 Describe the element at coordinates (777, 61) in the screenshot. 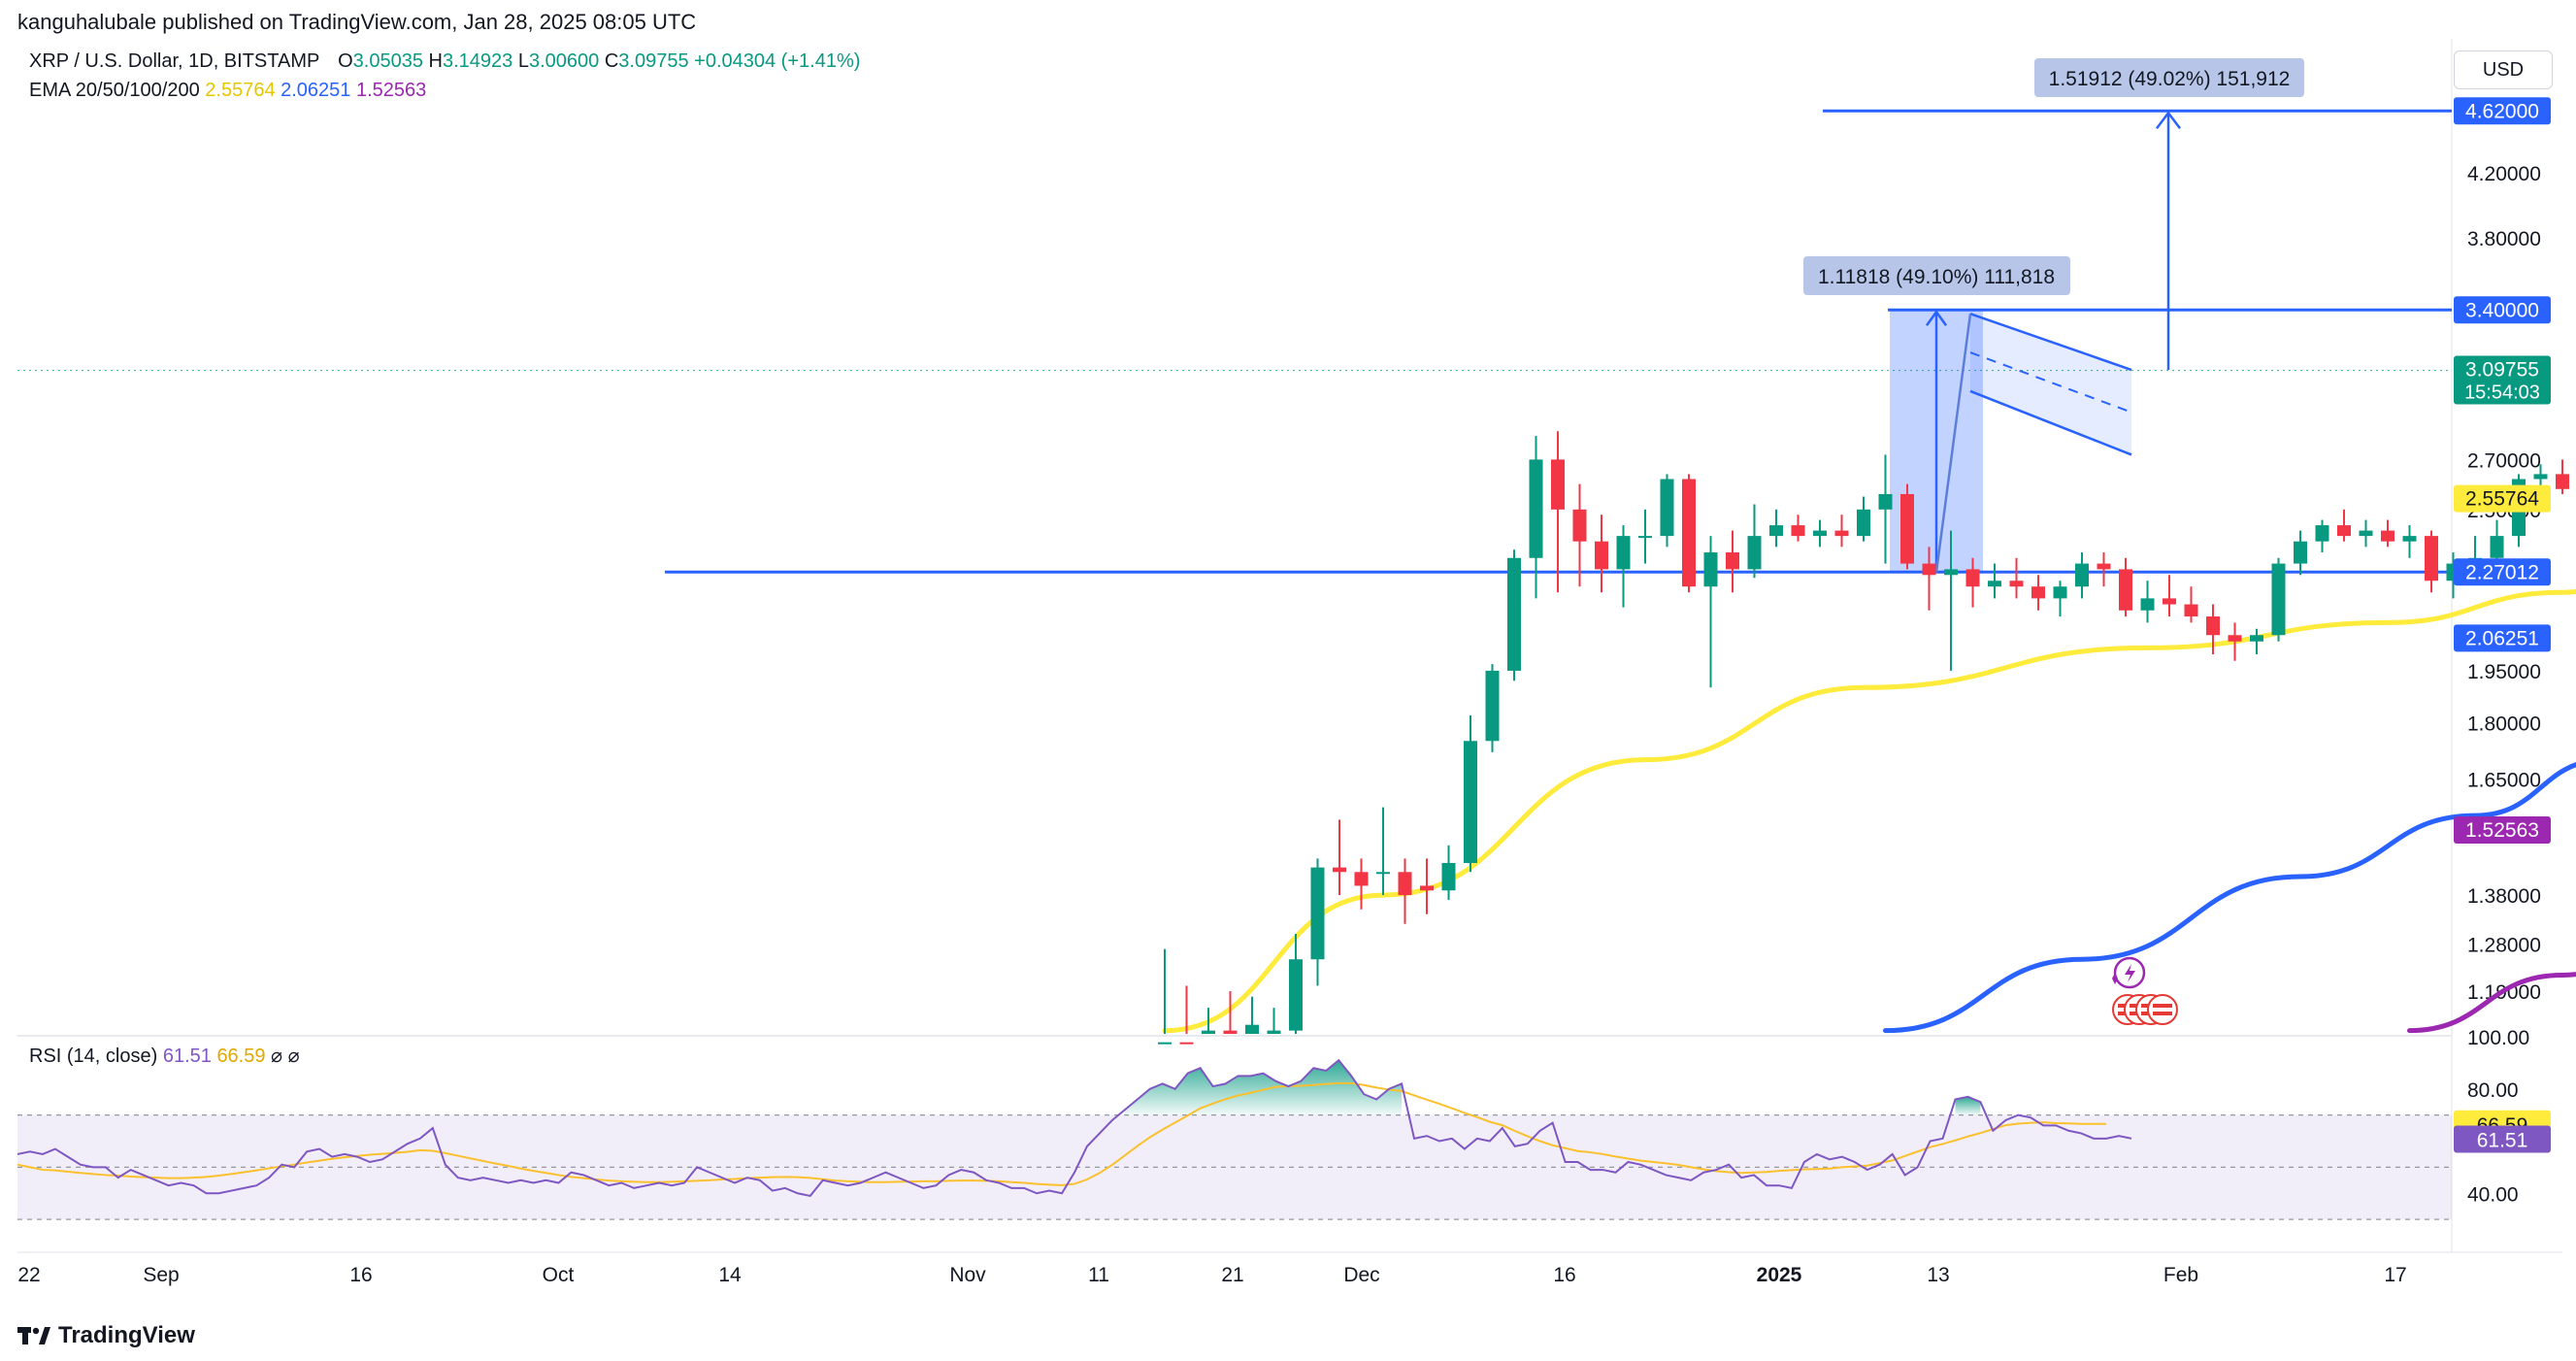

I see `ohlc-change: +0.04304 (+1.41%)` at that location.